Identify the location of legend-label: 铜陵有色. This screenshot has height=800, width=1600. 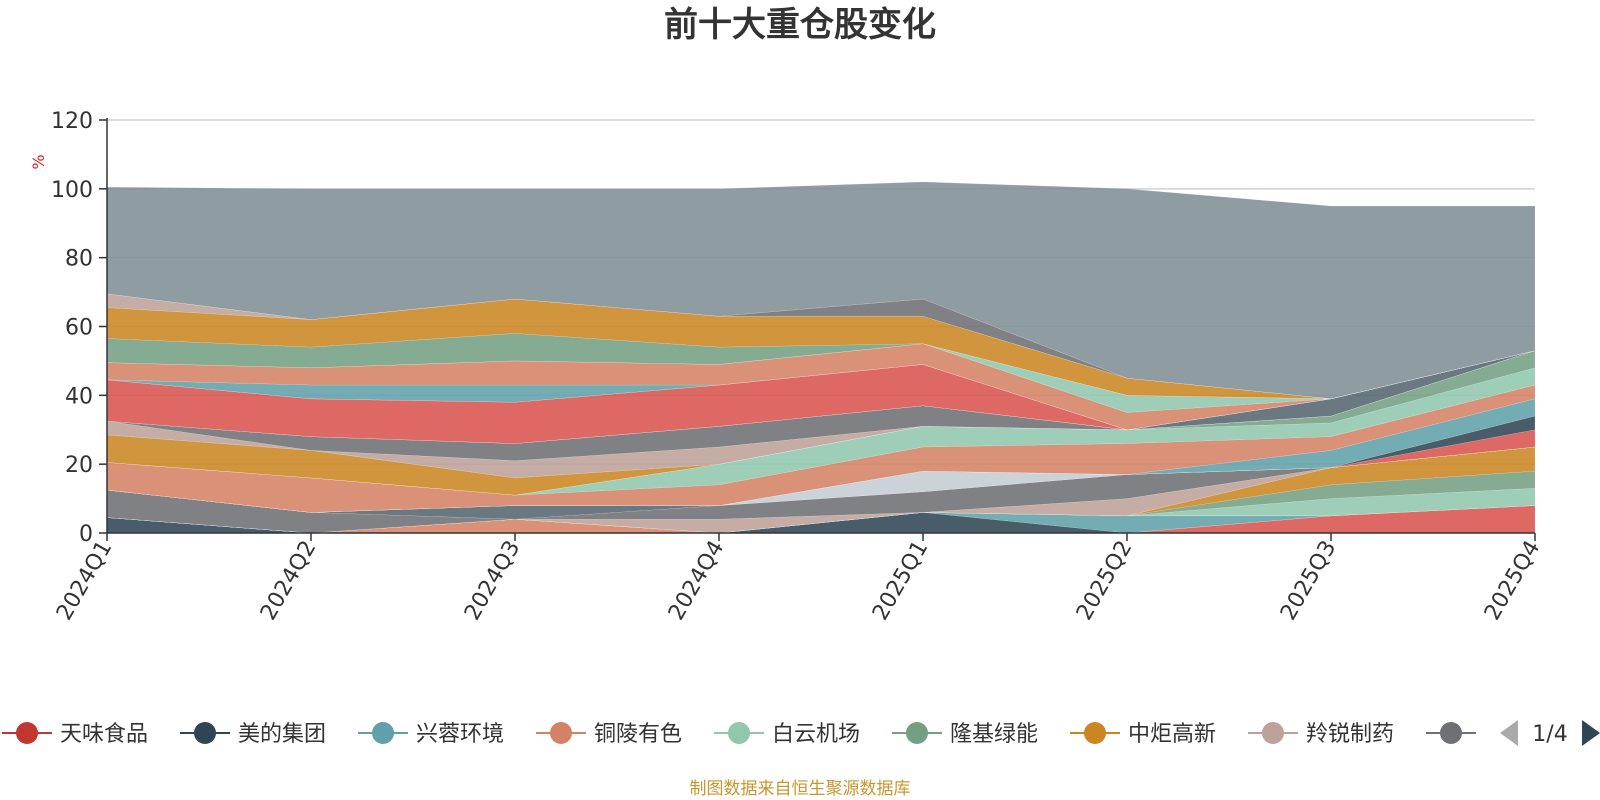
(638, 734).